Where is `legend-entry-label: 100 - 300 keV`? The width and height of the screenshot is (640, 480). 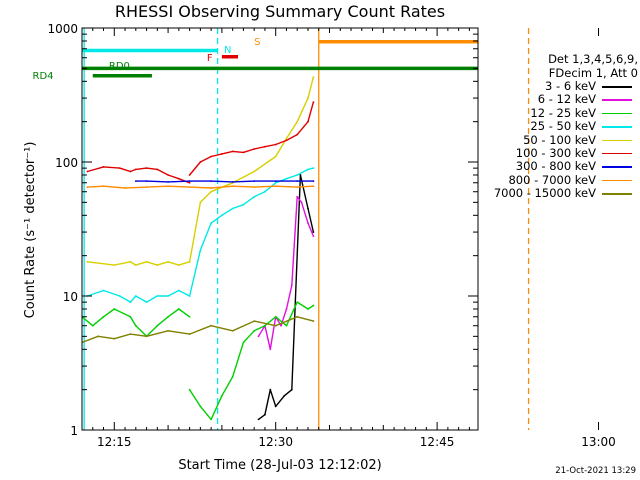 legend-entry-label: 100 - 300 keV is located at coordinates (555, 152).